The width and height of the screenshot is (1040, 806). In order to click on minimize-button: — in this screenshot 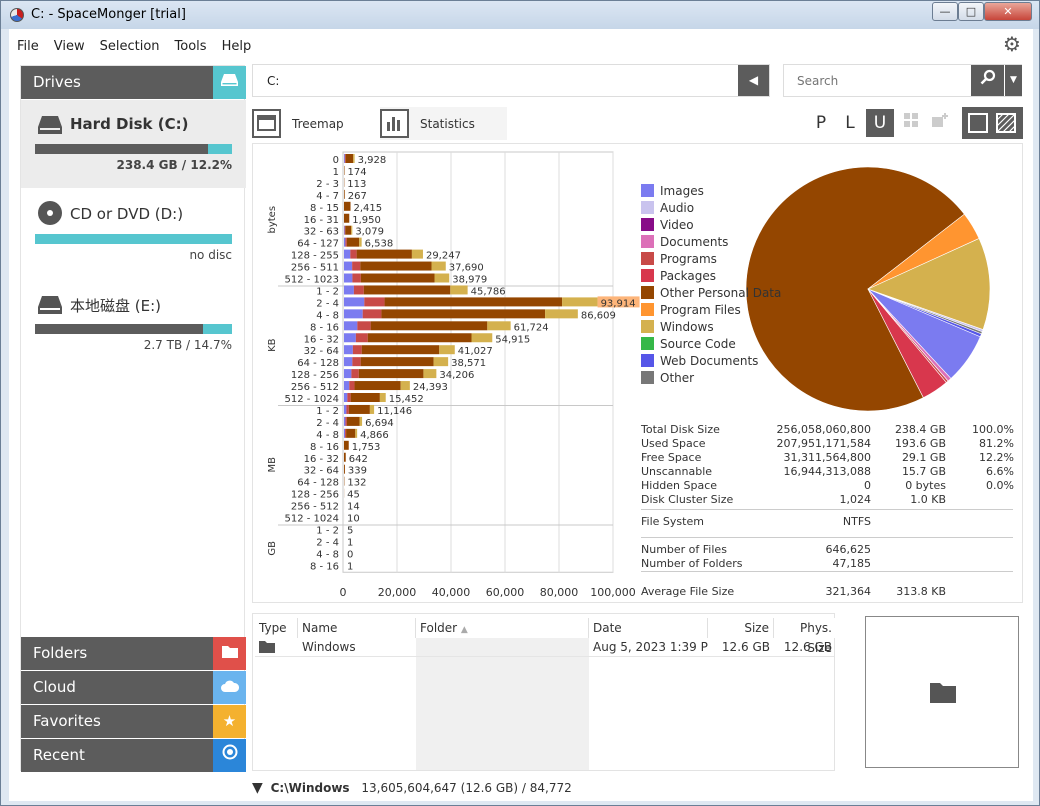, I will do `click(945, 11)`.